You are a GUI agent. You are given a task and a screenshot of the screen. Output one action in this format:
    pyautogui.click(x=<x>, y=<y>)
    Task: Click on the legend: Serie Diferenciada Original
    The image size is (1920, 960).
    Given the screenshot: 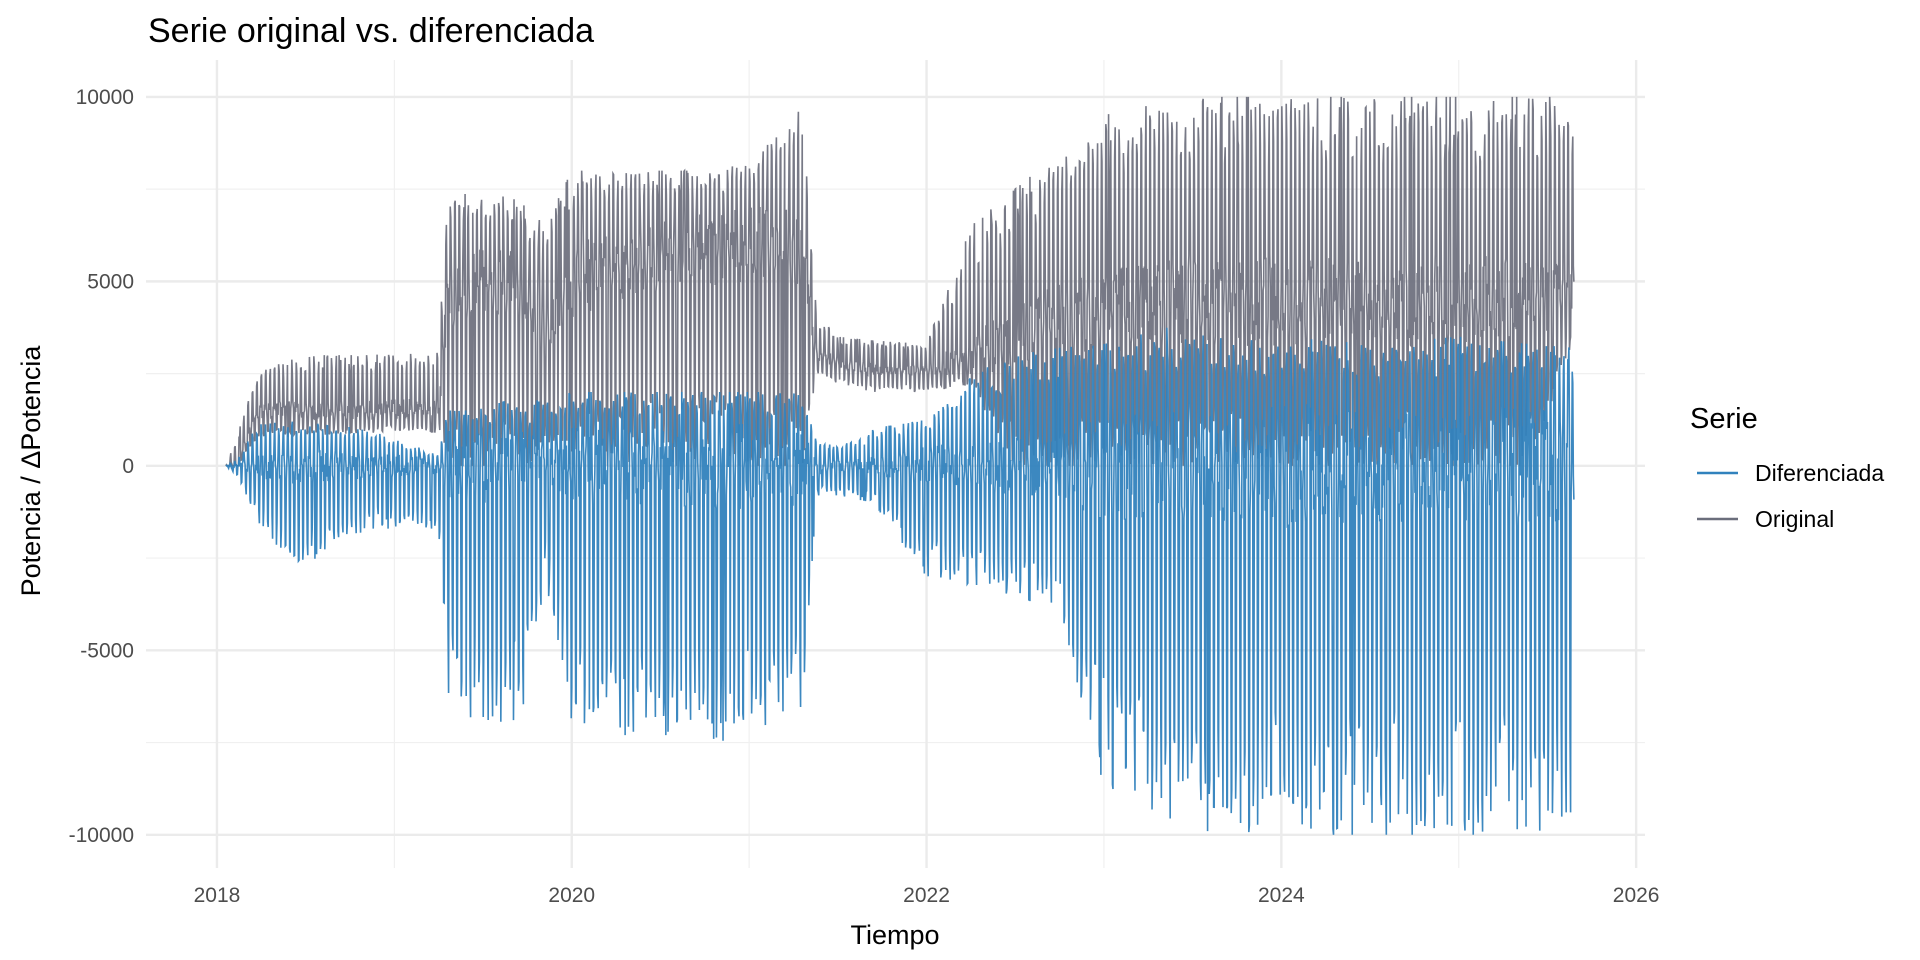 What is the action you would take?
    pyautogui.click(x=1787, y=467)
    